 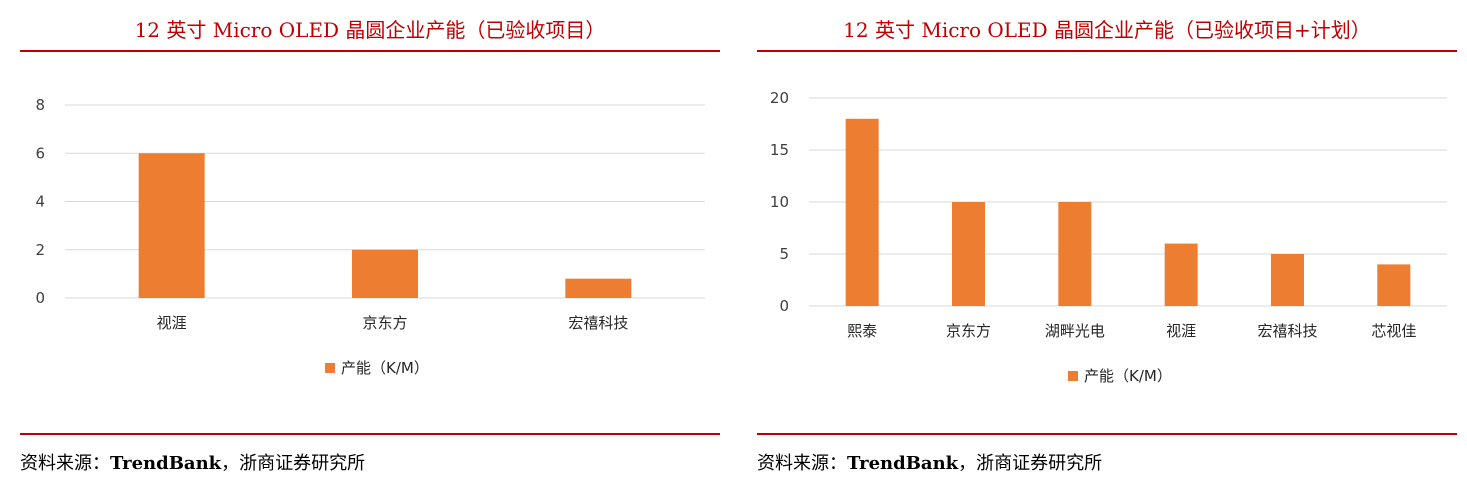 I want to click on x-category-label: 湖畔光电, so click(x=1075, y=331).